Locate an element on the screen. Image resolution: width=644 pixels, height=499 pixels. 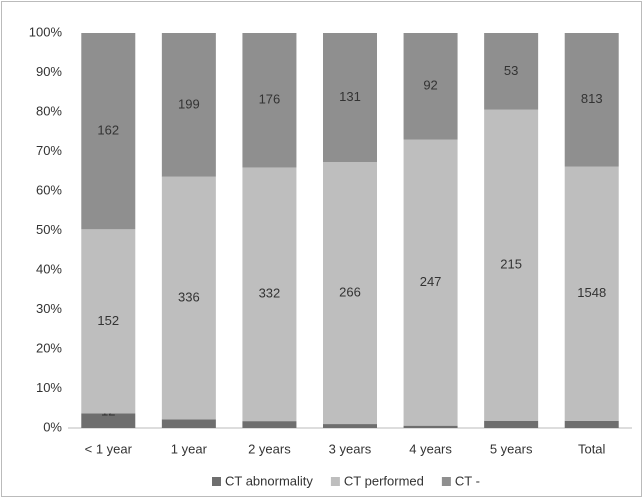
legend-label: CT performed is located at coordinates (384, 480).